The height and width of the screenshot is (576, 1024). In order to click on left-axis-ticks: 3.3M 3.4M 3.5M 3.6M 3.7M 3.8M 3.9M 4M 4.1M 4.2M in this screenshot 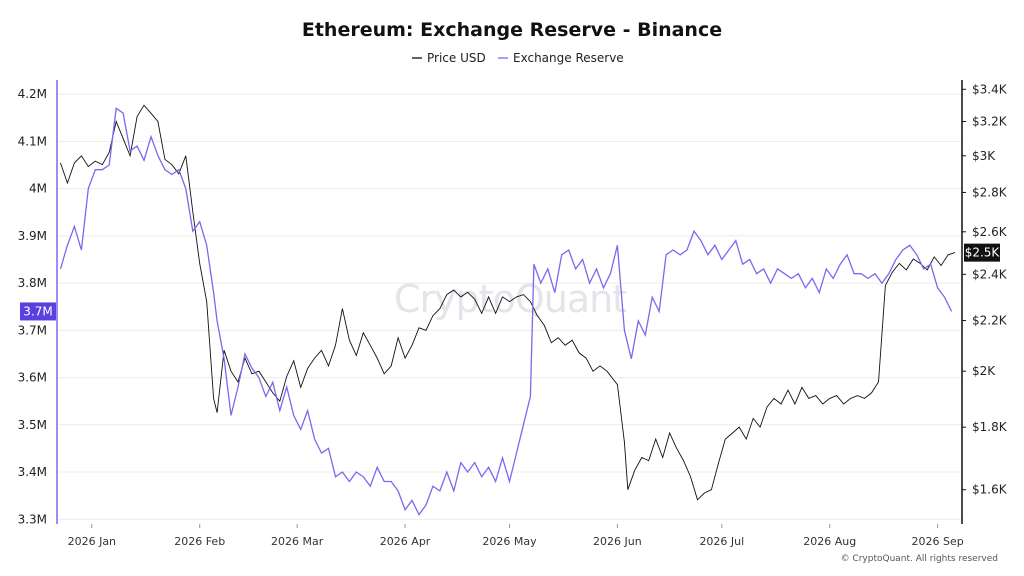, I will do `click(32, 306)`.